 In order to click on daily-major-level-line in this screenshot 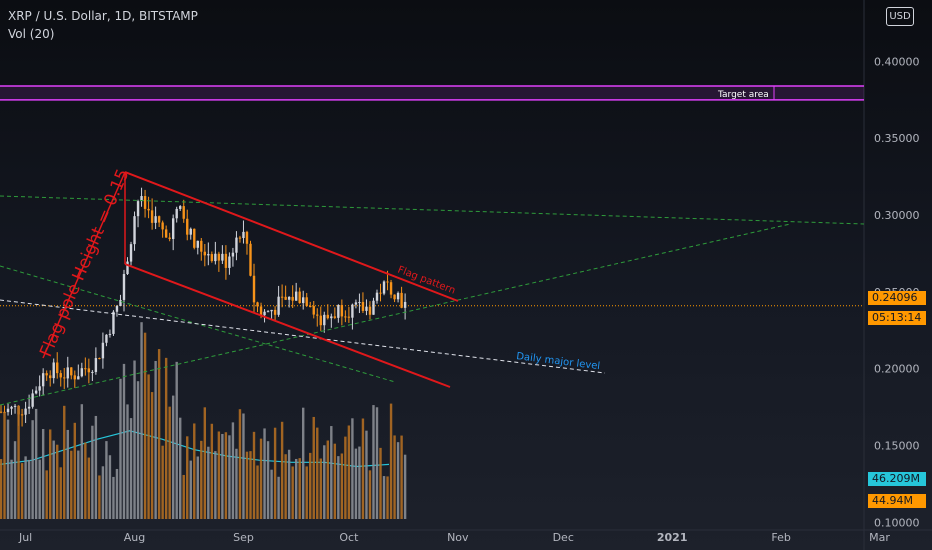, I will do `click(303, 336)`.